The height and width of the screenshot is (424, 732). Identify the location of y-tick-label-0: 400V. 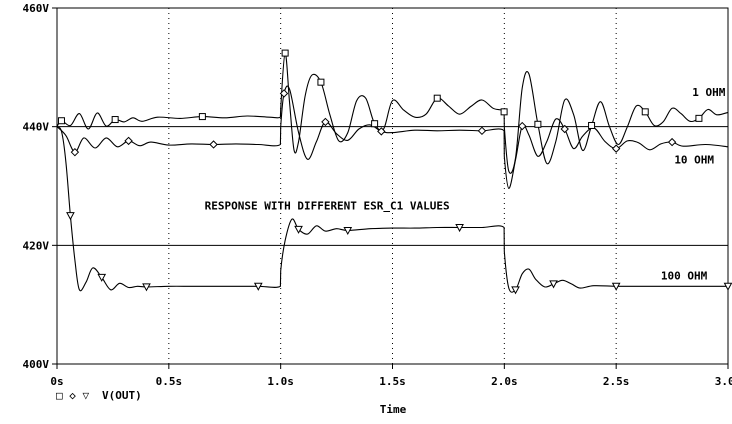
(36, 364).